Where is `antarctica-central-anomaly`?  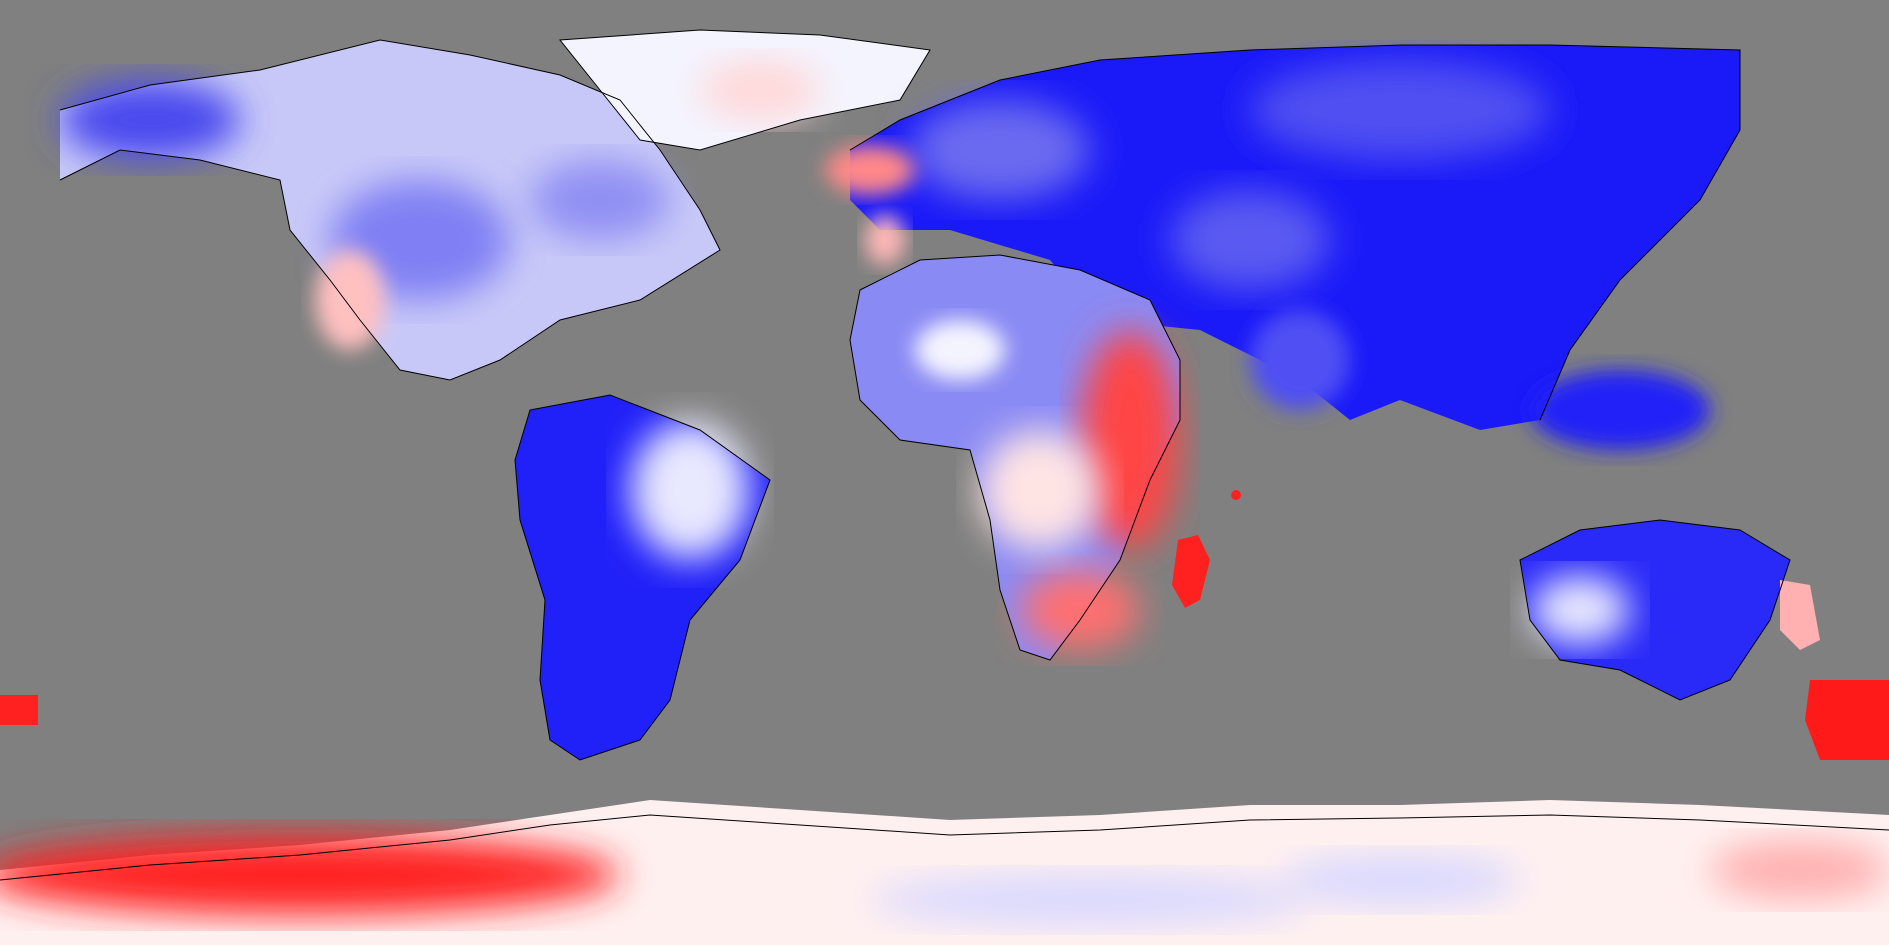 antarctica-central-anomaly is located at coordinates (1400, 880).